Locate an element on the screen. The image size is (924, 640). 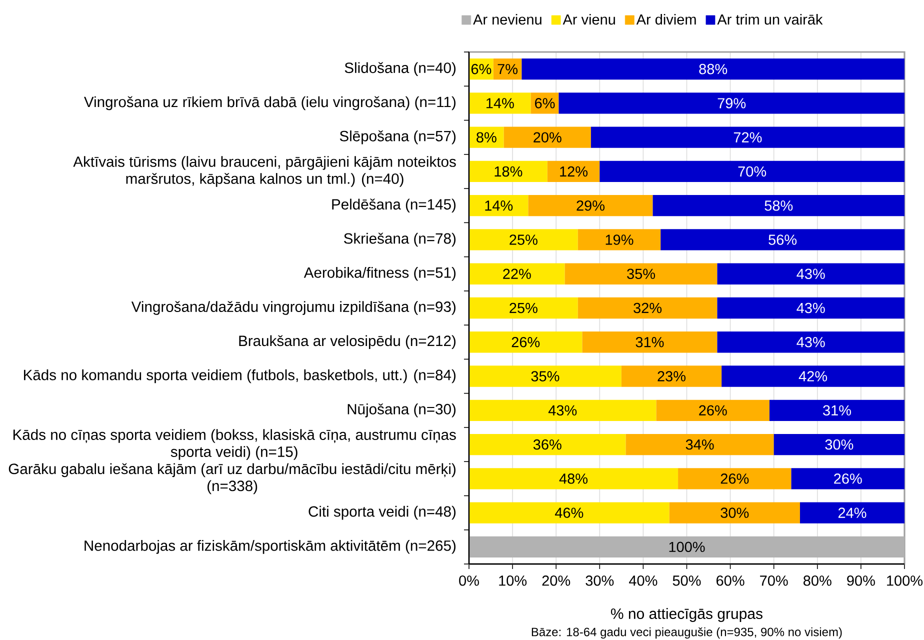
data-label: 24% is located at coordinates (852, 513).